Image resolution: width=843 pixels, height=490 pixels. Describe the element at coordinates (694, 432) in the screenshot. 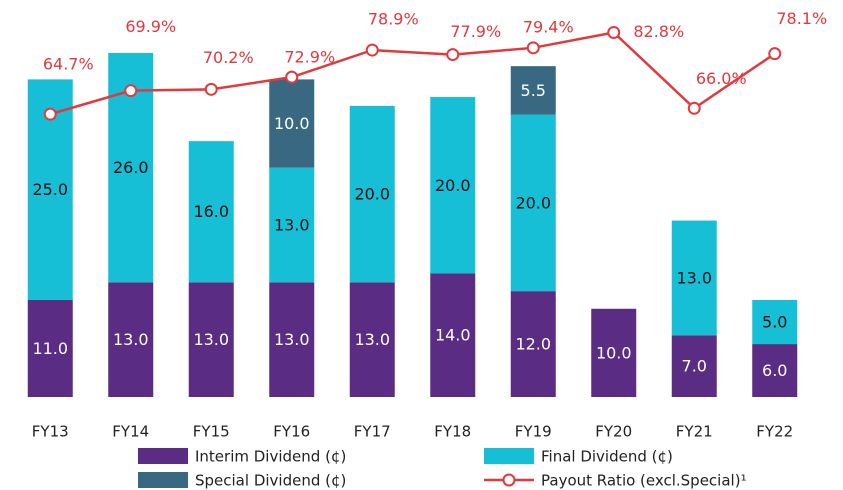

I see `x-tick-label: FY21` at that location.